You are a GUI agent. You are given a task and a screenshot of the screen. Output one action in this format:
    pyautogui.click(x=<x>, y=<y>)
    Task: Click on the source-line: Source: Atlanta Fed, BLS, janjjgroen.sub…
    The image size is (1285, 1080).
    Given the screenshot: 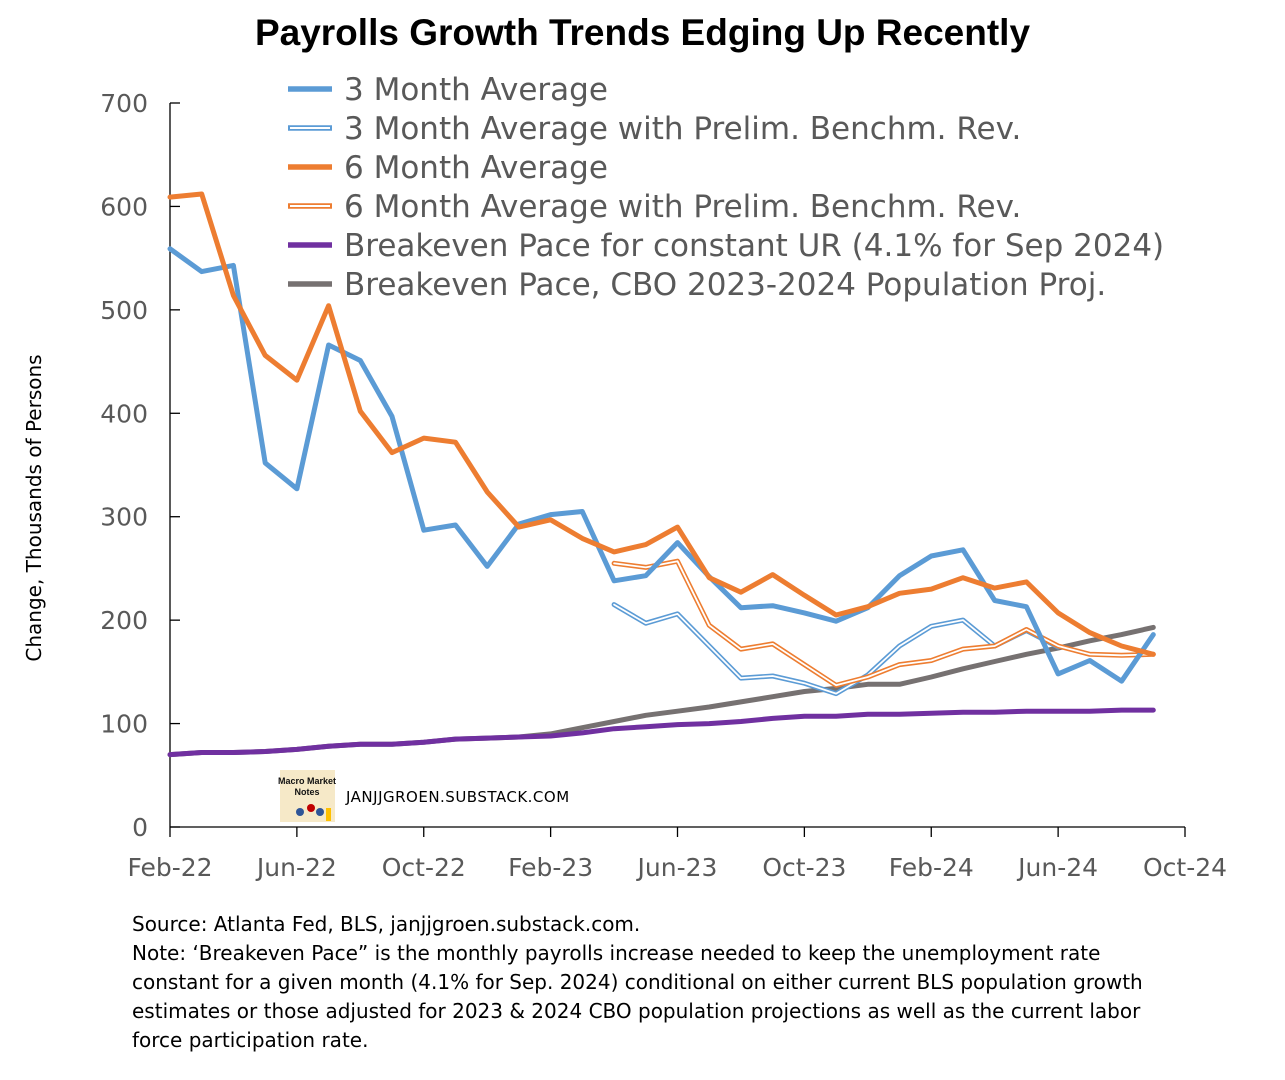 What is the action you would take?
    pyautogui.click(x=386, y=924)
    